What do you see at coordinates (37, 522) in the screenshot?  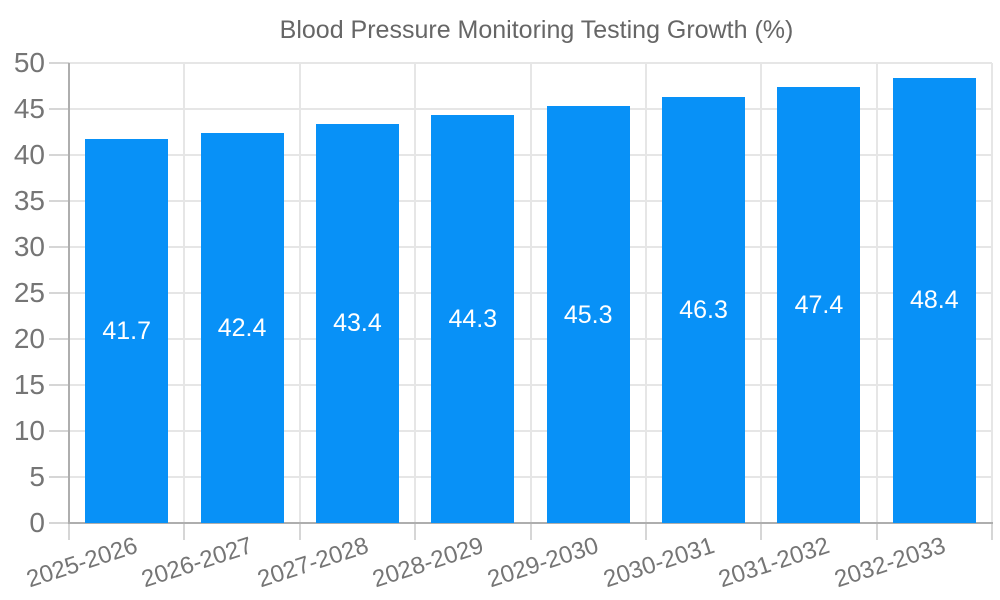 I see `y-tick-label: 0` at bounding box center [37, 522].